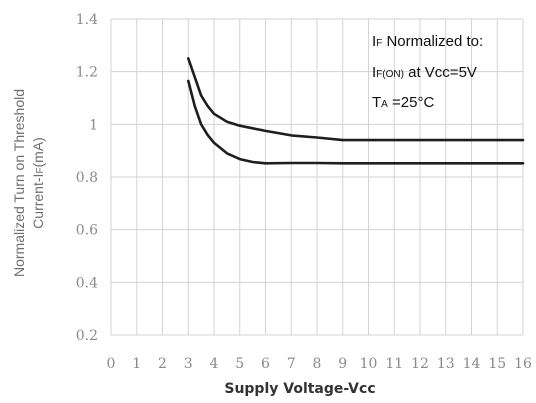 This screenshot has width=536, height=403. What do you see at coordinates (93, 125) in the screenshot?
I see `y-tick-label: 1` at bounding box center [93, 125].